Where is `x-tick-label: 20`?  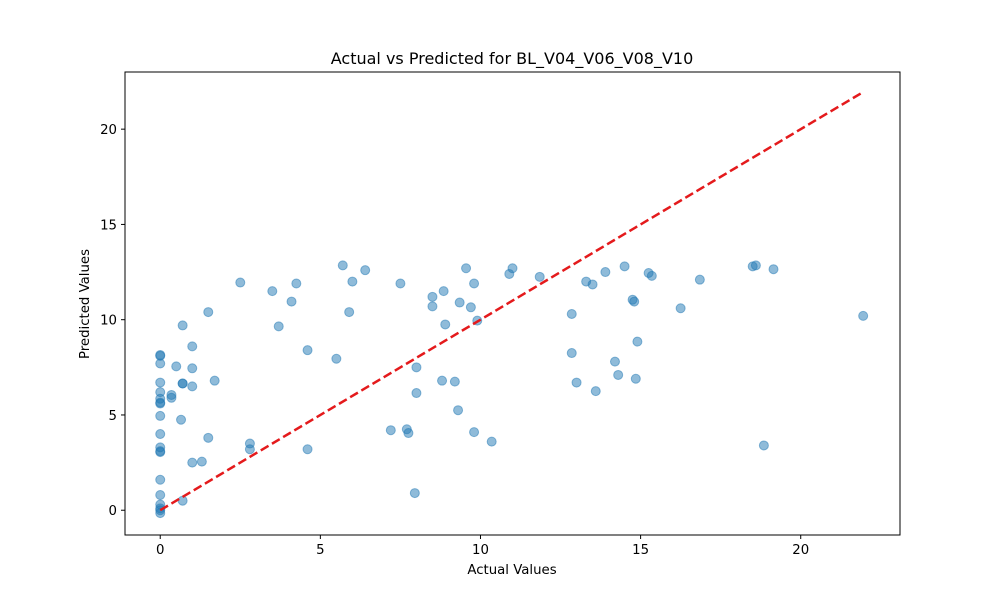
x-tick-label: 20 is located at coordinates (800, 550).